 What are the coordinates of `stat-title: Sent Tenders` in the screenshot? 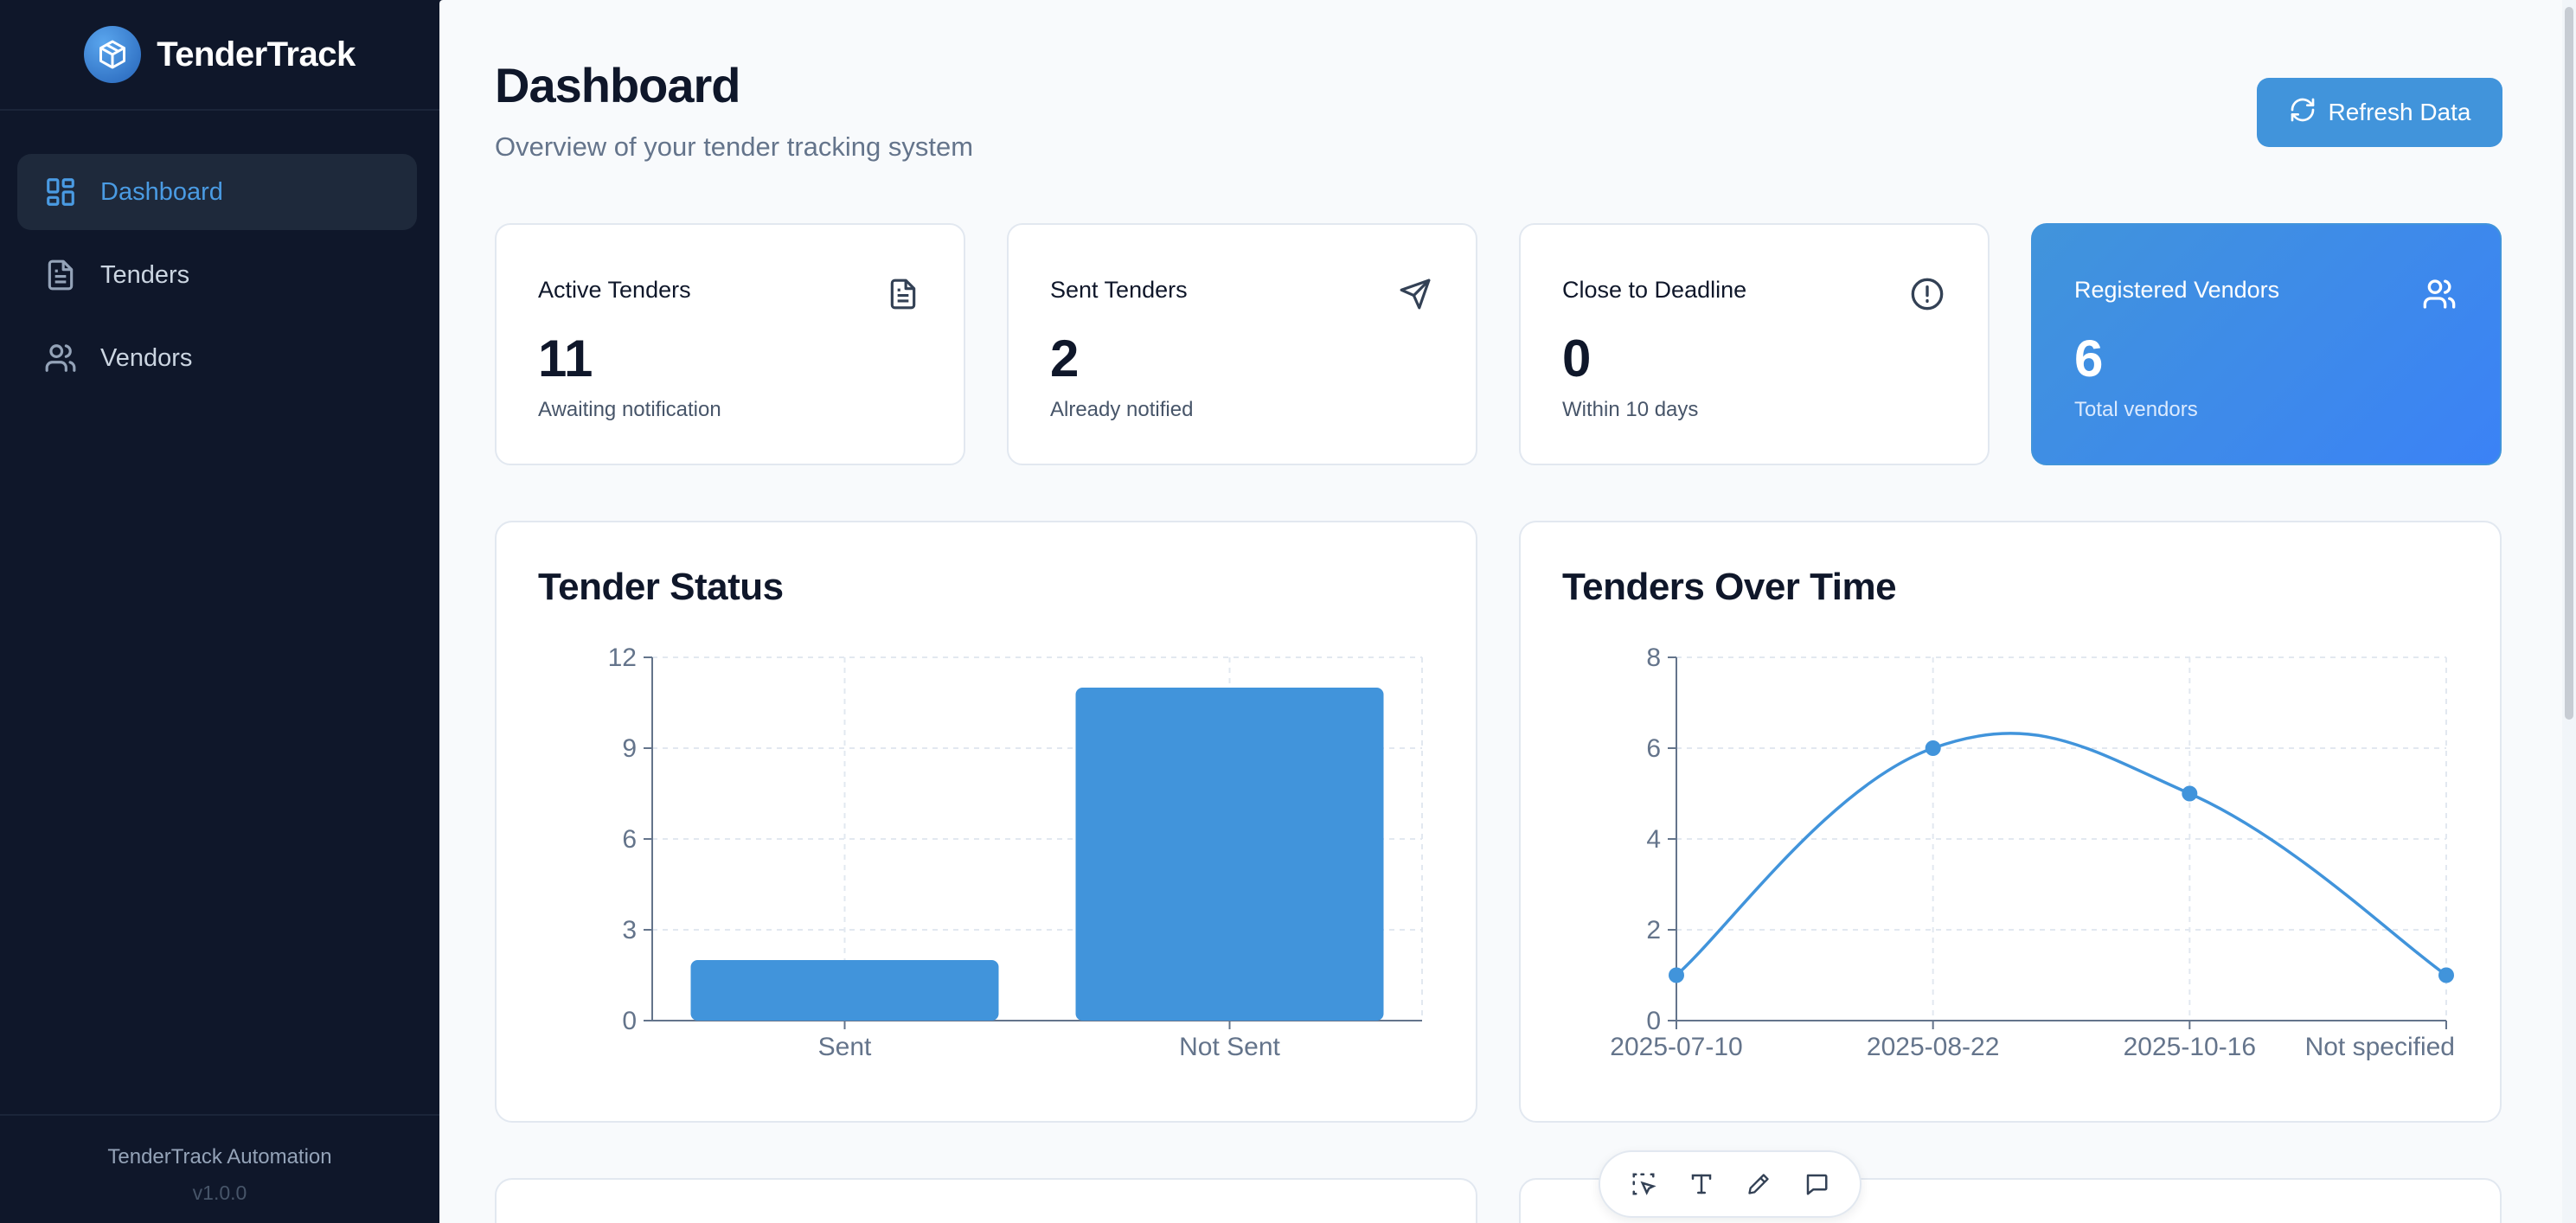 It's located at (1119, 290).